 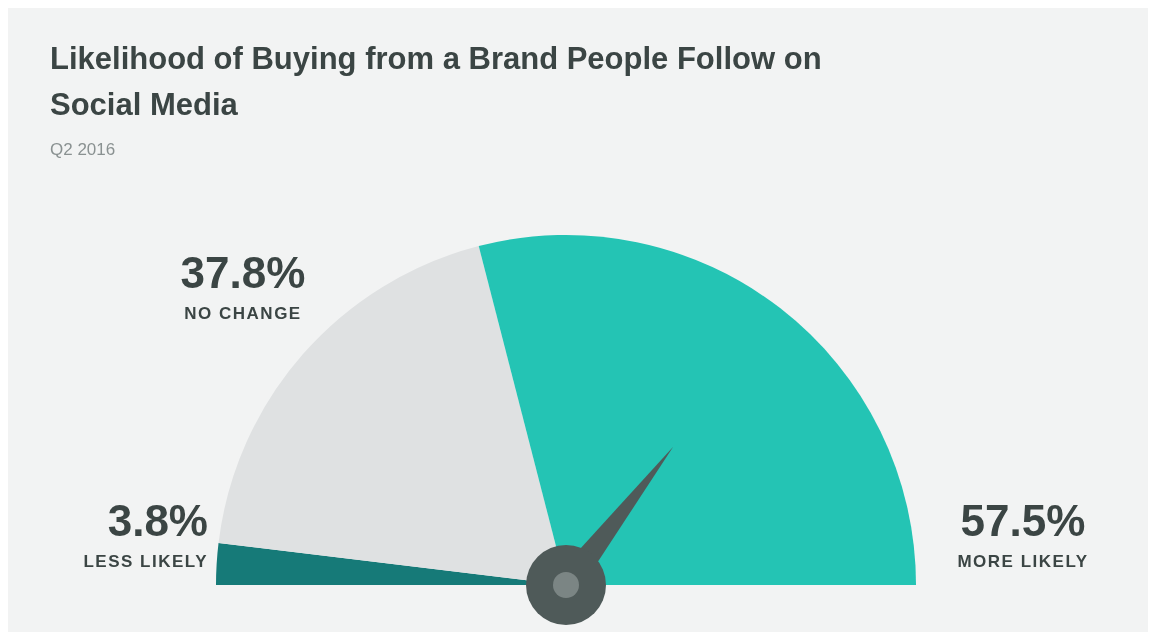 What do you see at coordinates (1023, 562) in the screenshot?
I see `slice-label: MORE LIKELY` at bounding box center [1023, 562].